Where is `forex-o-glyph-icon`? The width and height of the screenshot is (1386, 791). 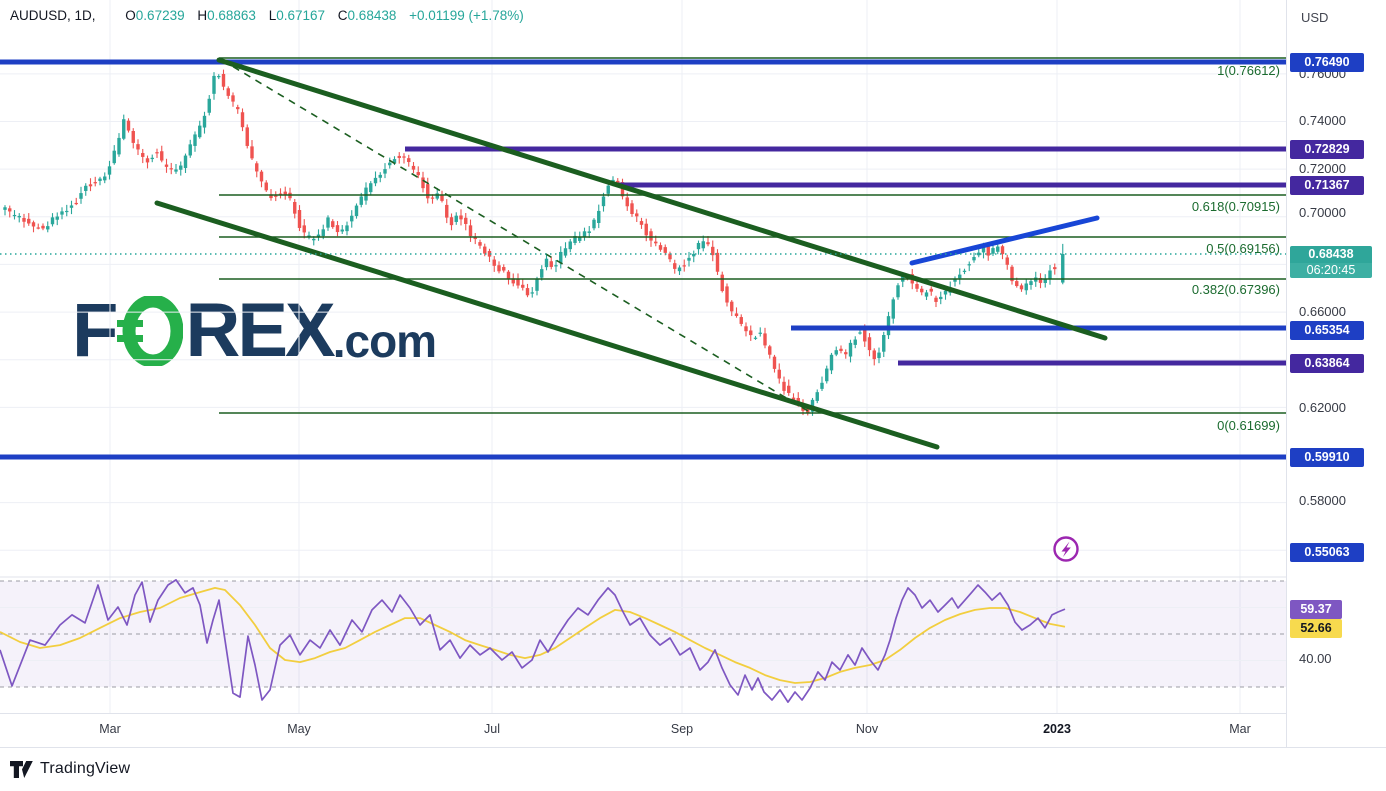 forex-o-glyph-icon is located at coordinates (150, 335).